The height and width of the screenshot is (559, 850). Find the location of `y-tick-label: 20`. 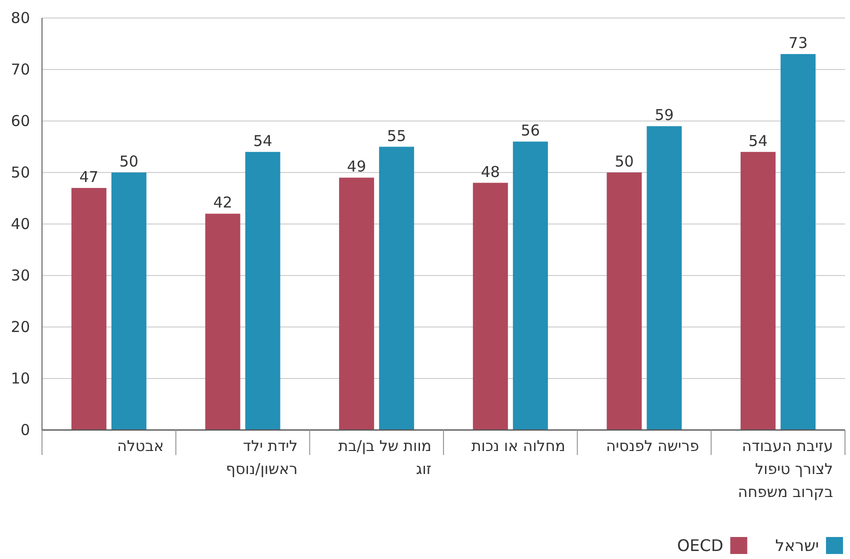

y-tick-label: 20 is located at coordinates (20, 327).